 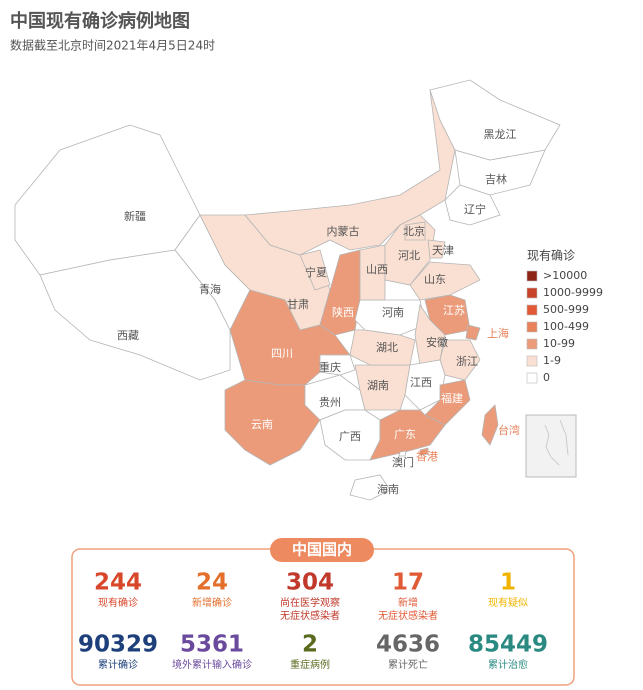 What do you see at coordinates (100, 21) in the screenshot?
I see `title: 中国现有确诊病例地图` at bounding box center [100, 21].